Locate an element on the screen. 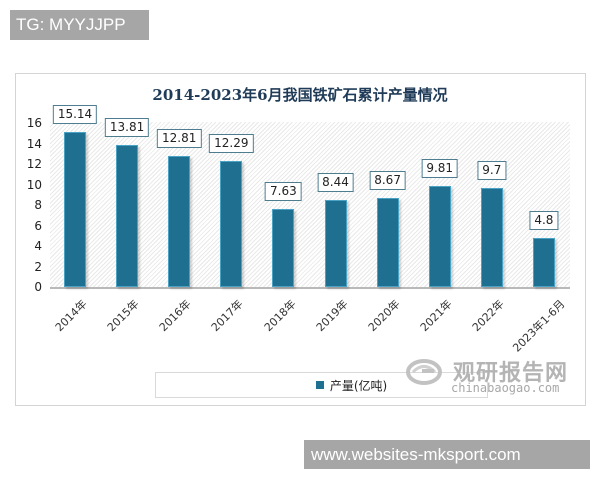 The image size is (600, 480). watermark-brand-en: chinabaogao.com is located at coordinates (505, 388).